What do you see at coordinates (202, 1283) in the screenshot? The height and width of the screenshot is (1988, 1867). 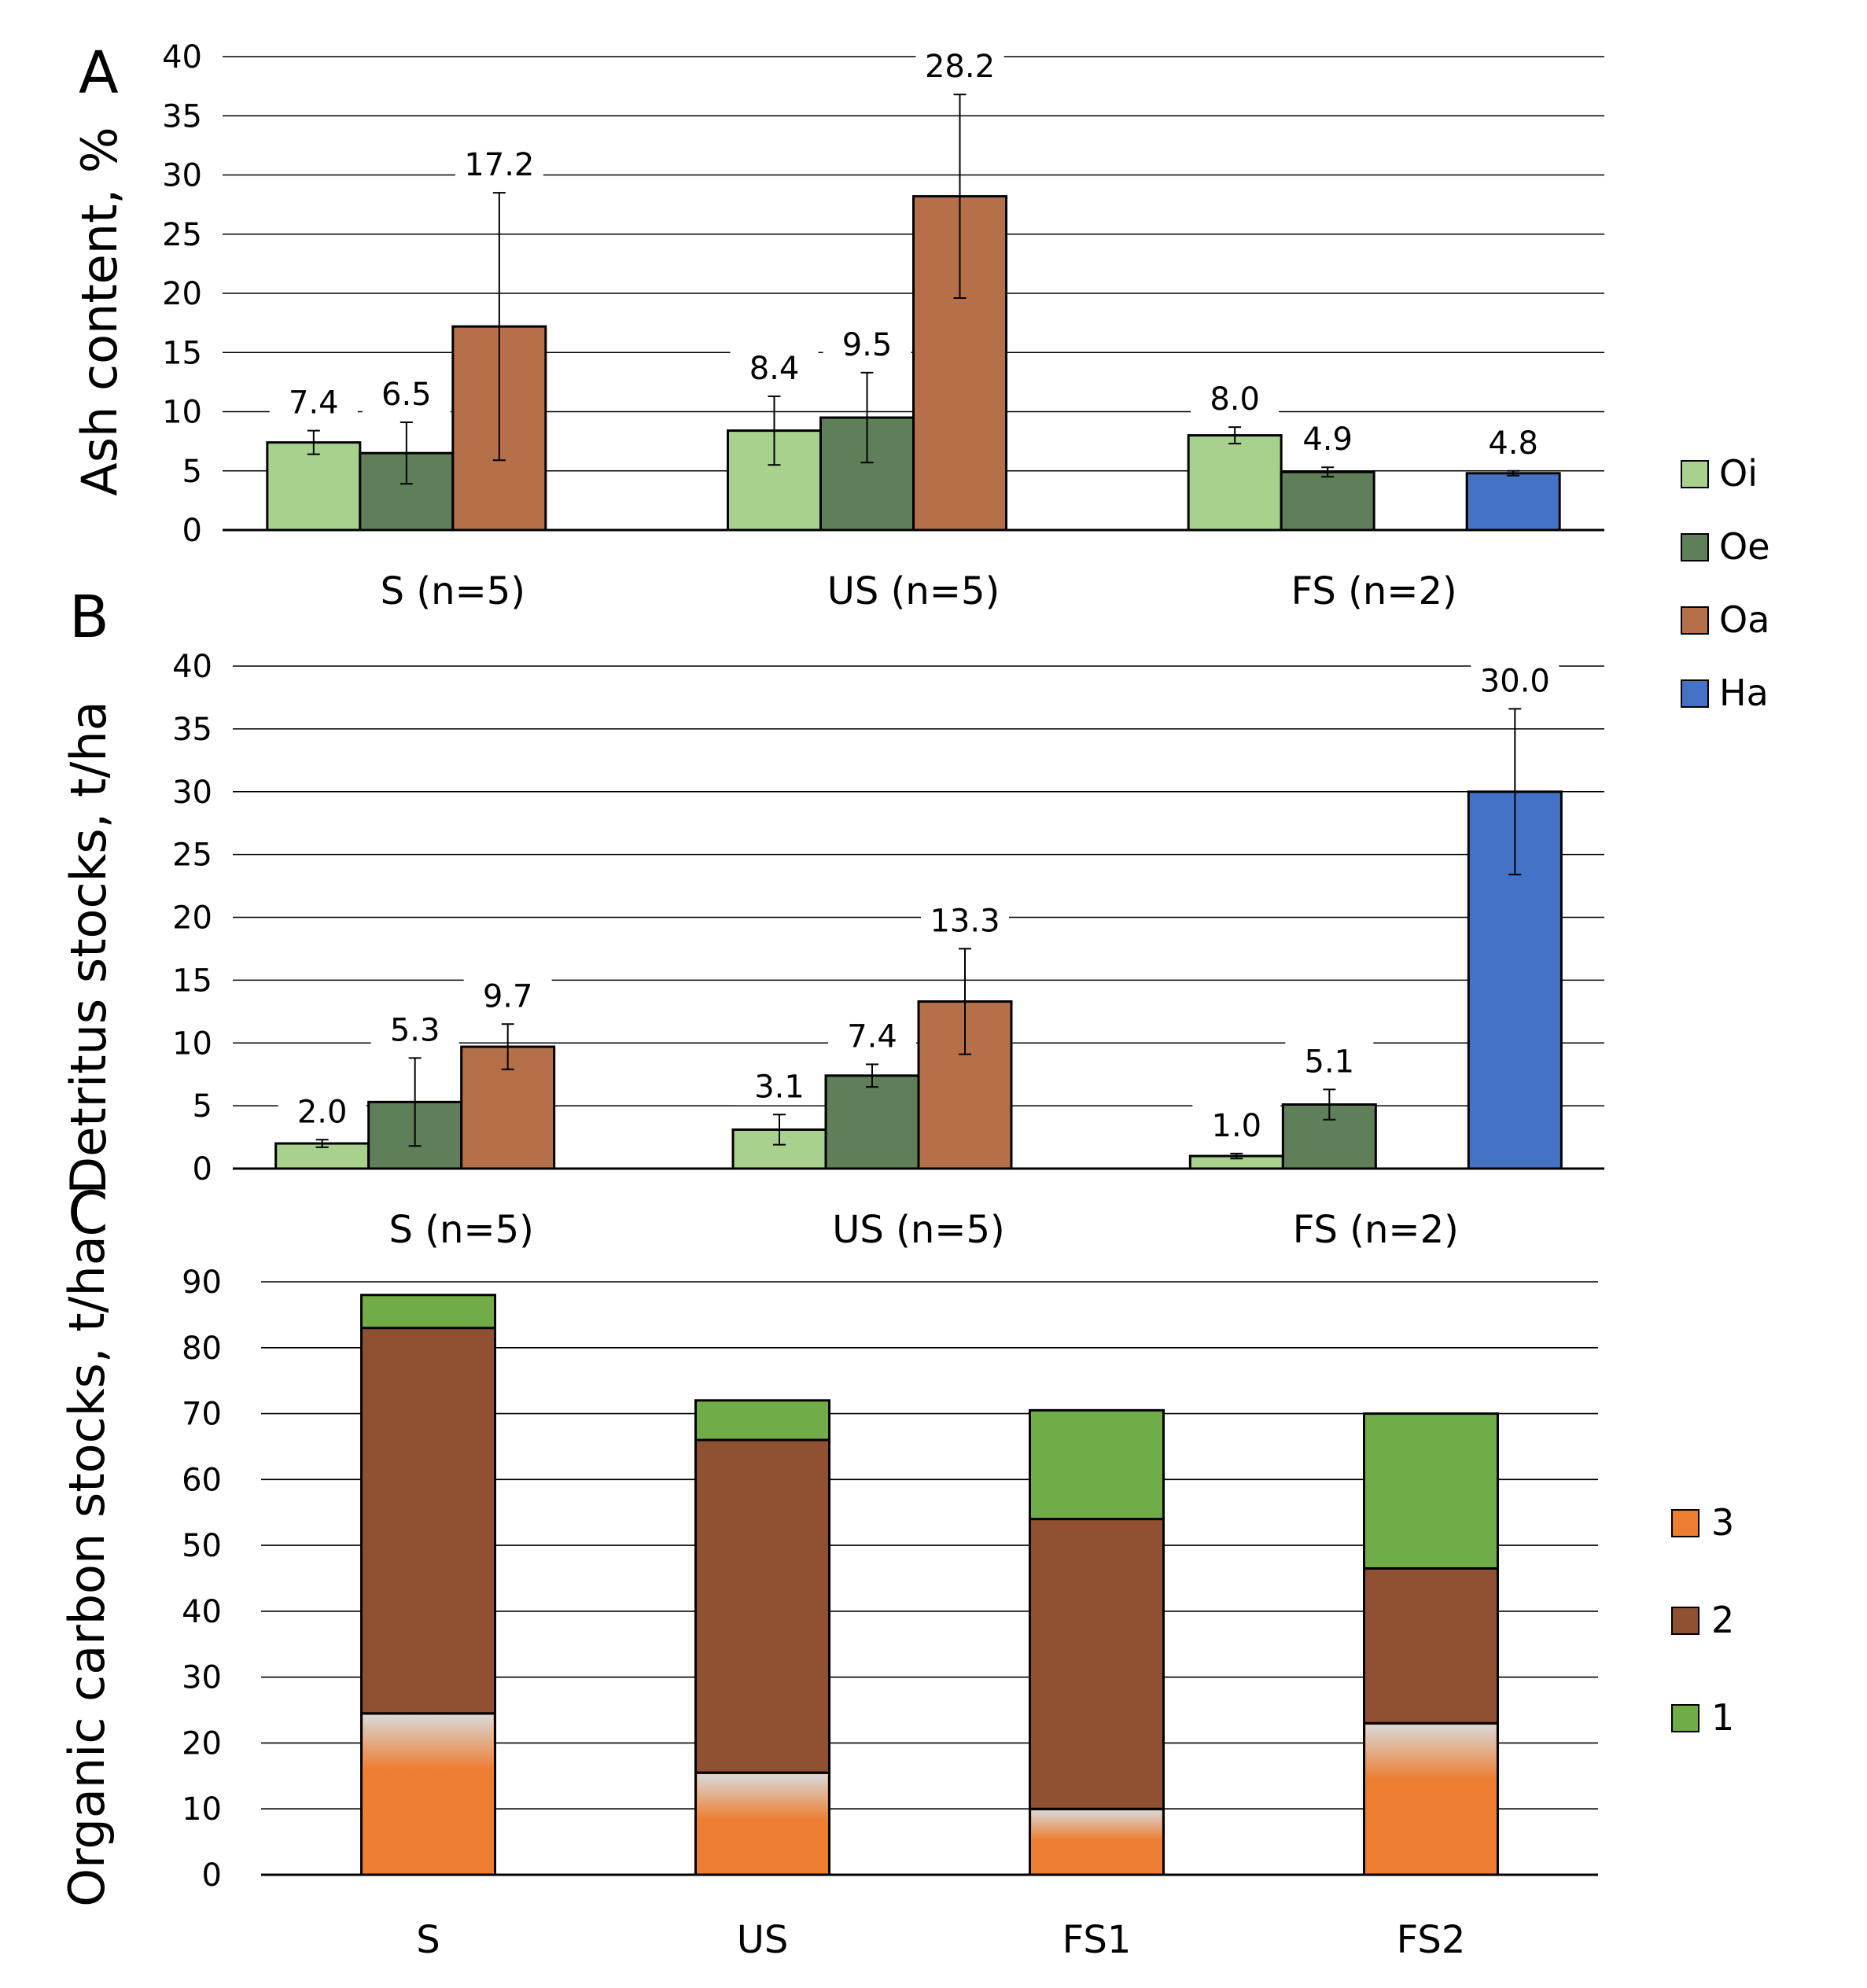 I see `y-tick-label: 90` at bounding box center [202, 1283].